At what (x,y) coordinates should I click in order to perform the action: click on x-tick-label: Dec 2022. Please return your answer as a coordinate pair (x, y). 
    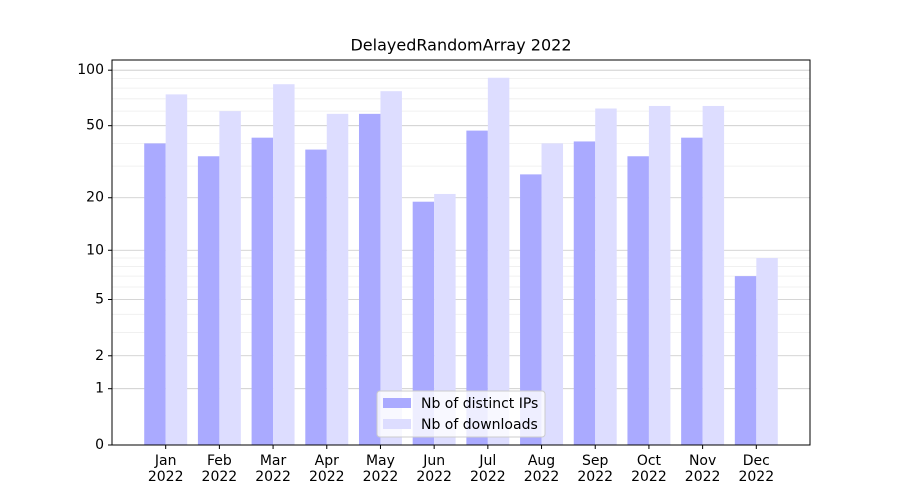
    Looking at the image, I should click on (756, 469).